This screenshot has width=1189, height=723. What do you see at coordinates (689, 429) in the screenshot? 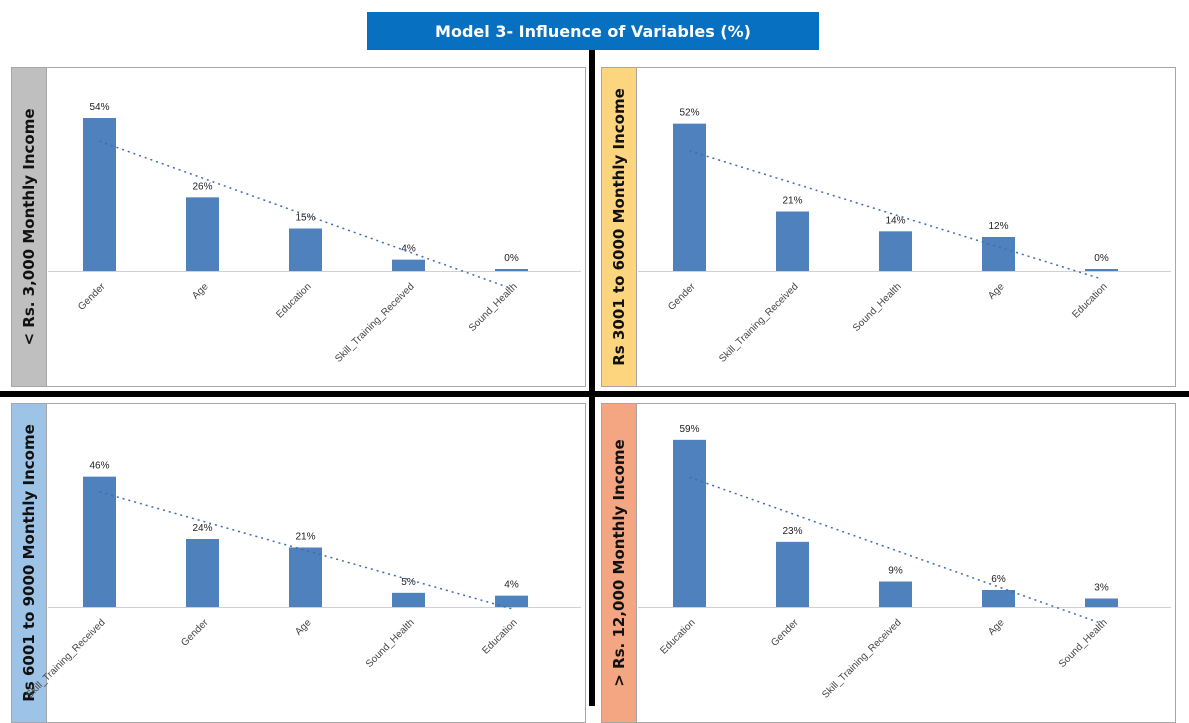
I see `data-label: 59%` at bounding box center [689, 429].